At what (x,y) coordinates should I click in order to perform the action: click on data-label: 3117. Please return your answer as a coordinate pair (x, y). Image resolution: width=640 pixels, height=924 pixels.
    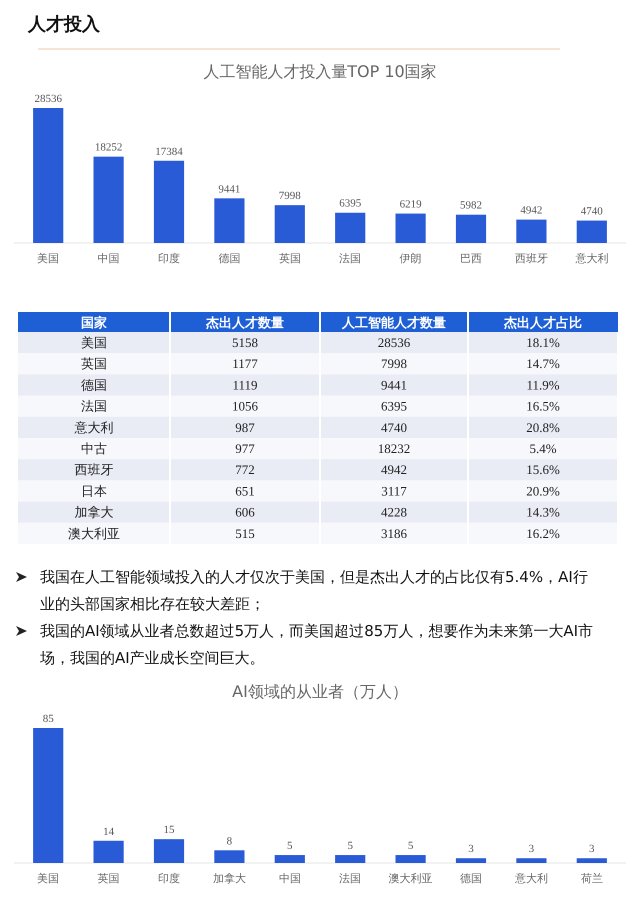
    Looking at the image, I should click on (394, 490).